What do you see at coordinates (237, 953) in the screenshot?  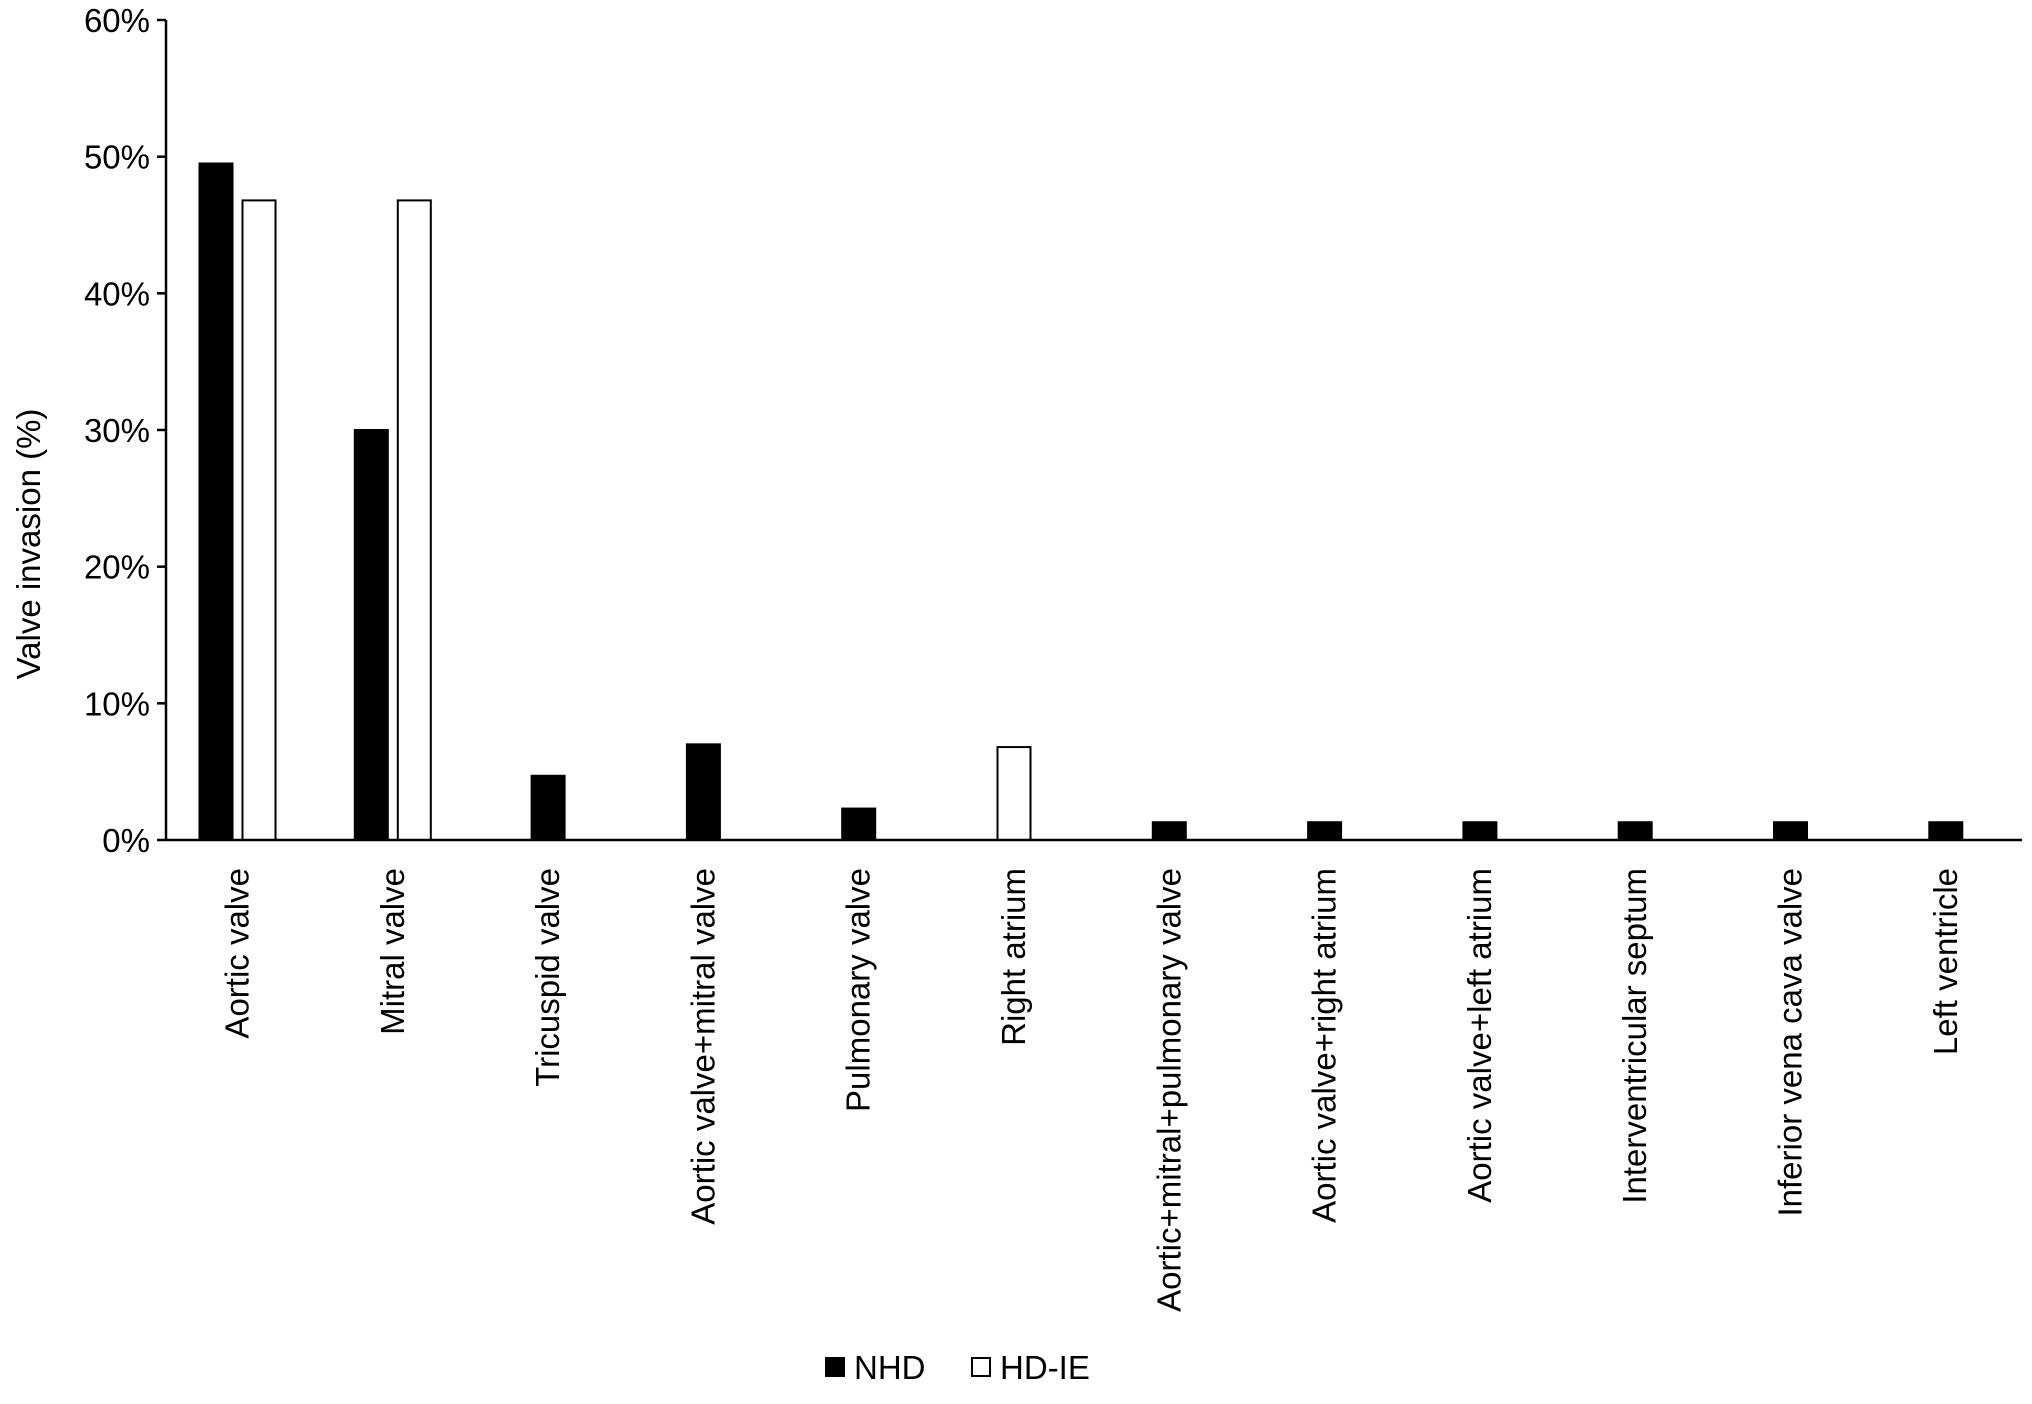 I see `category-label: Aortic valve` at bounding box center [237, 953].